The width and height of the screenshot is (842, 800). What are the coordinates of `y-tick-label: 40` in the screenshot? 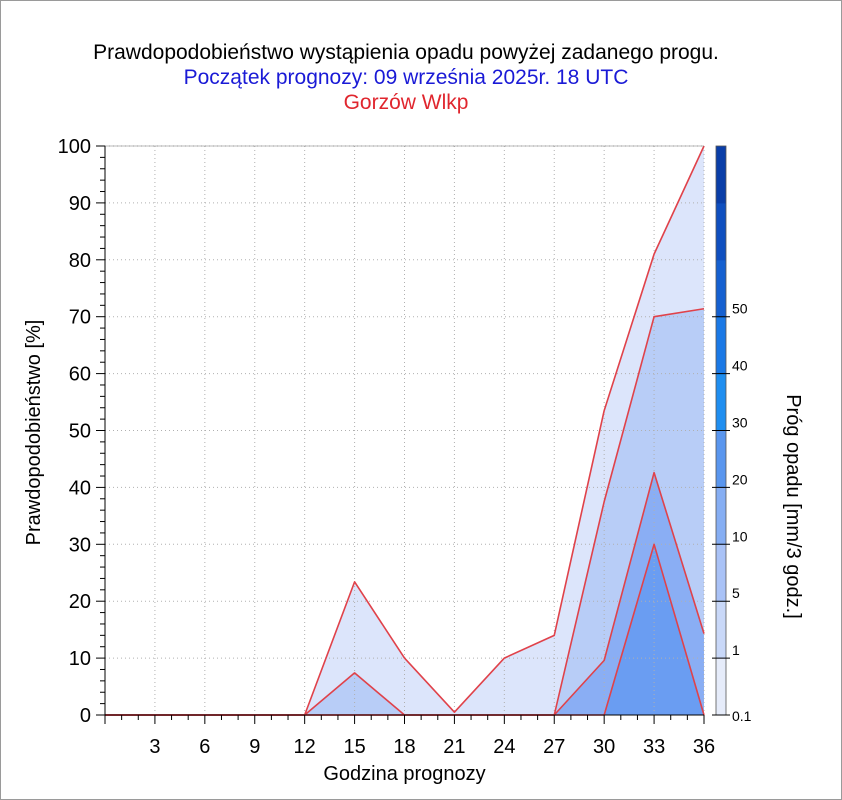 It's located at (80, 488).